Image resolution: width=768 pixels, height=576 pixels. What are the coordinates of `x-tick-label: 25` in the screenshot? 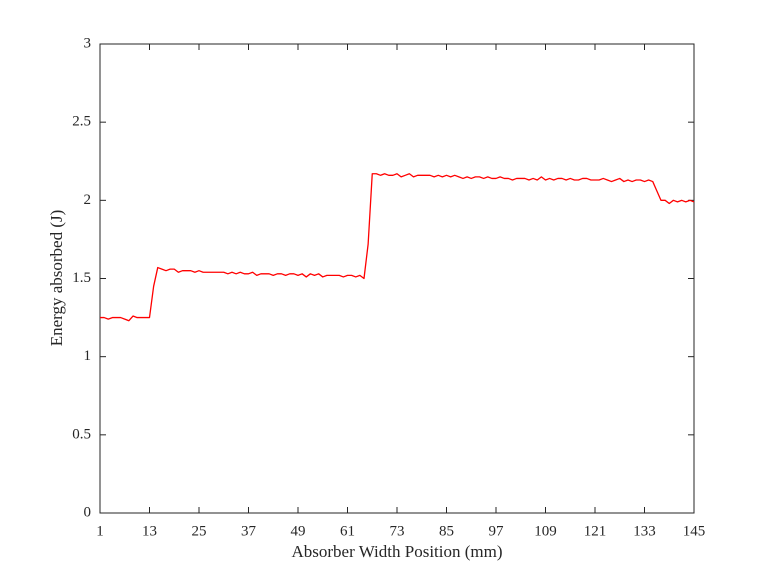 It's located at (199, 531).